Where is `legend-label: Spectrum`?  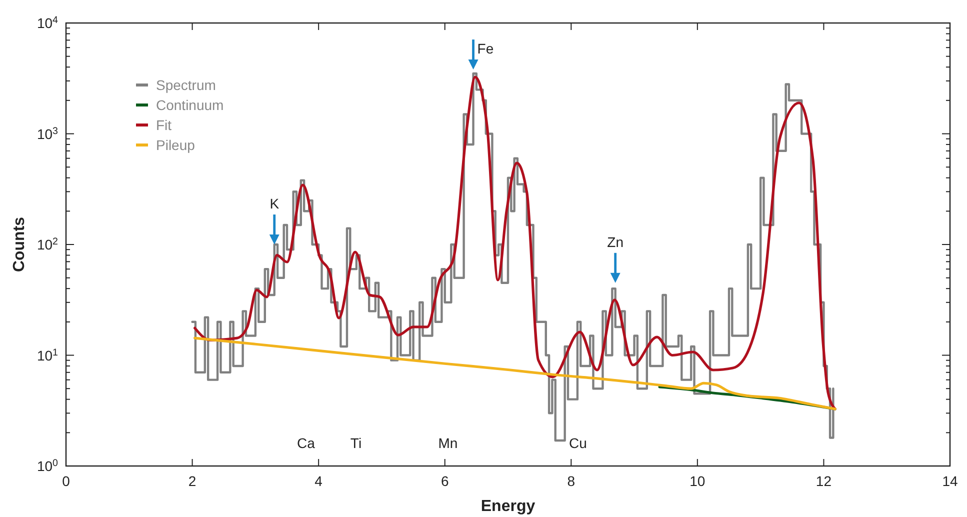 legend-label: Spectrum is located at coordinates (186, 85).